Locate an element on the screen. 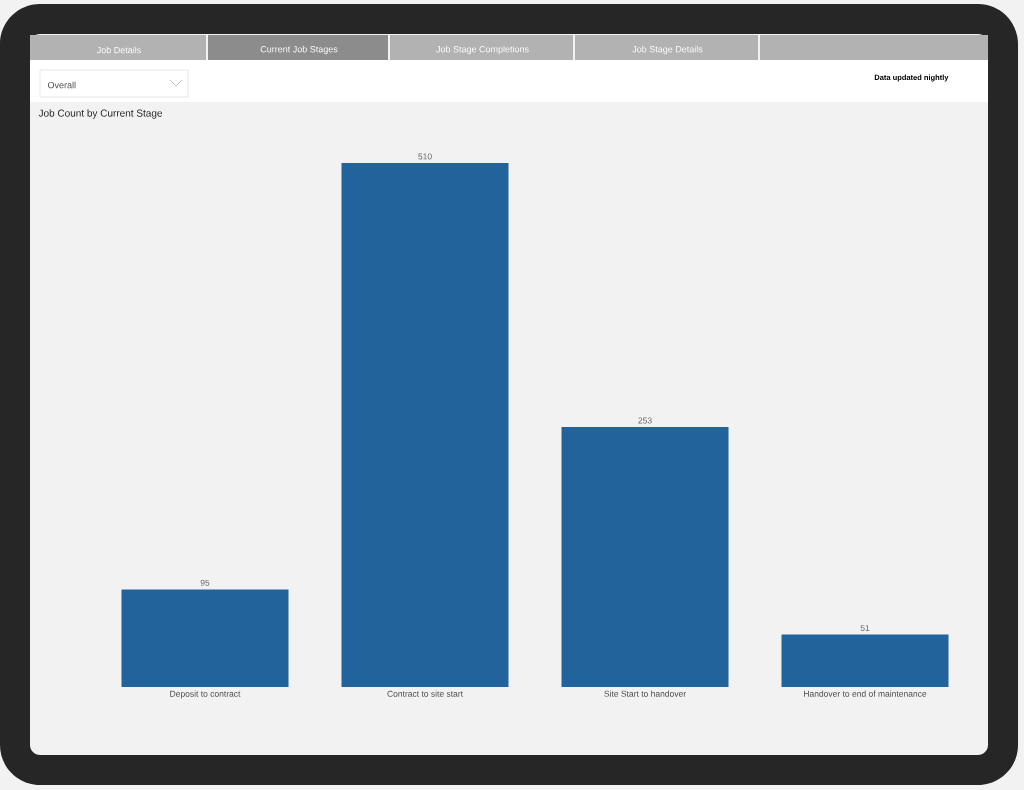 Image resolution: width=1024 pixels, height=790 pixels. x-tick-label: Site Start to handover is located at coordinates (645, 693).